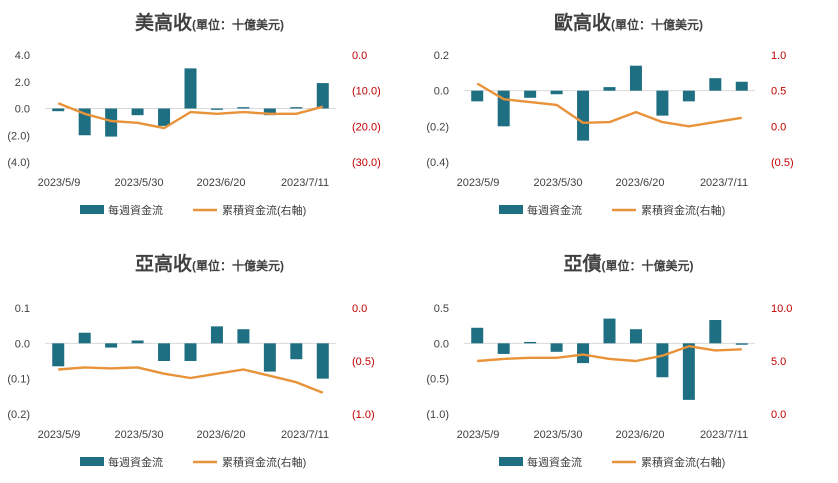 The height and width of the screenshot is (483, 838). Describe the element at coordinates (18, 380) in the screenshot. I see `left-axis-tick-label: (0.1)` at that location.